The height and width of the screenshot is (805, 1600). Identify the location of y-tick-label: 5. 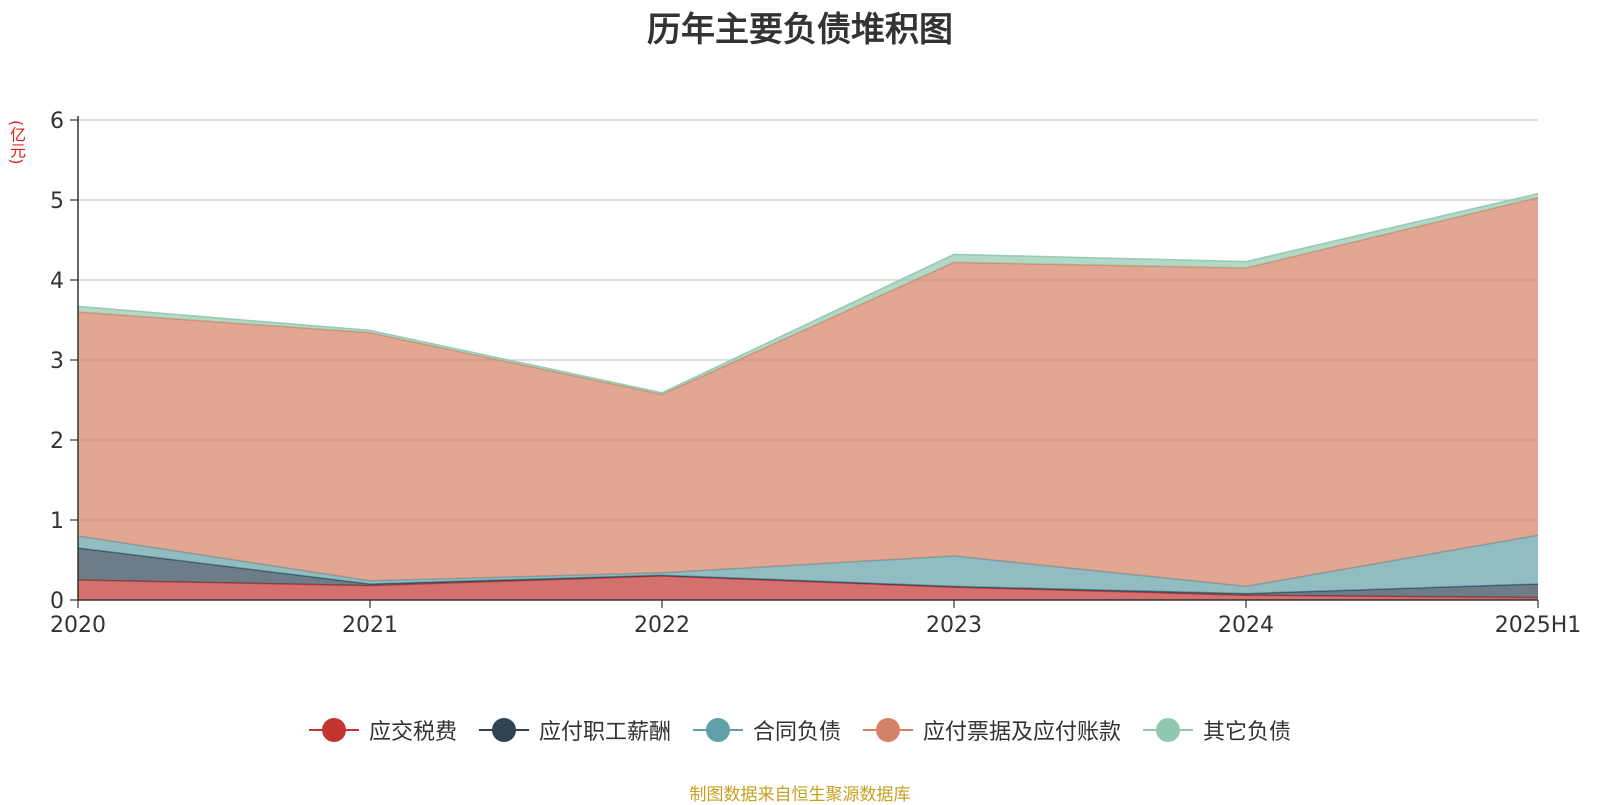
(57, 201).